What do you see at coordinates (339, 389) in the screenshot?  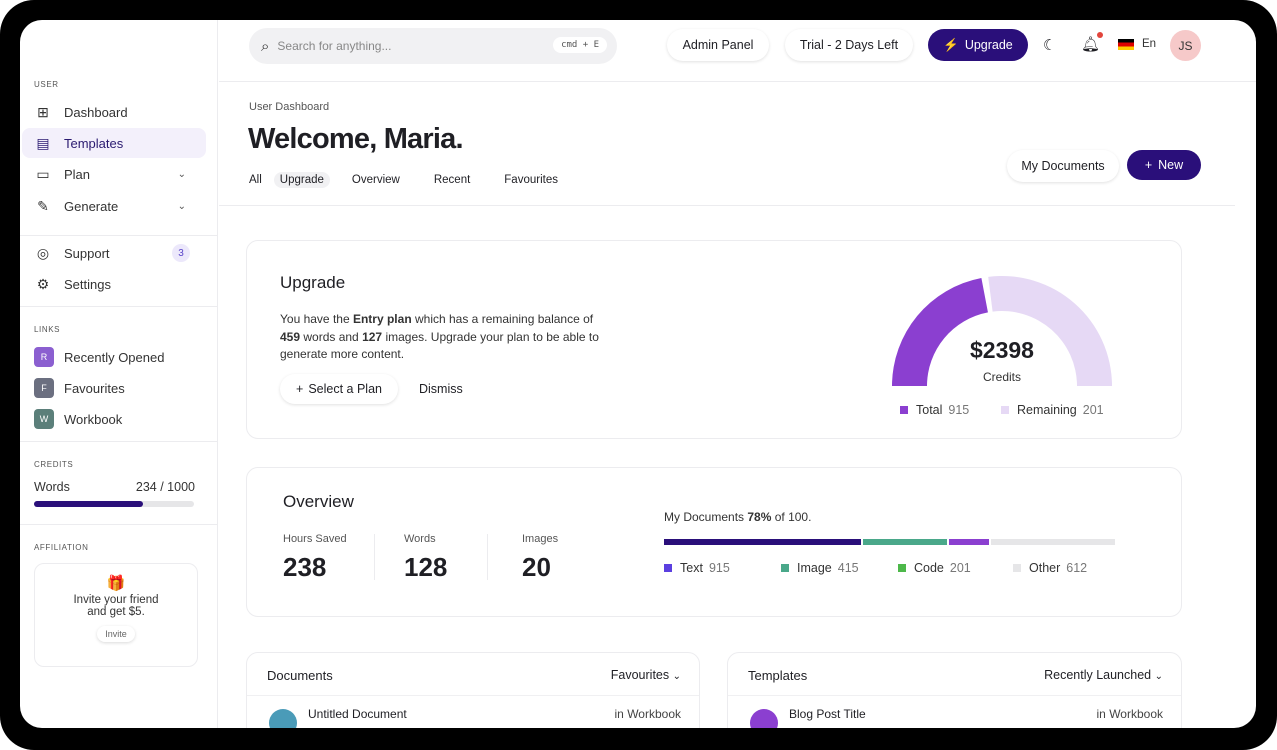 I see `select-plan-button: + Select a Plan` at bounding box center [339, 389].